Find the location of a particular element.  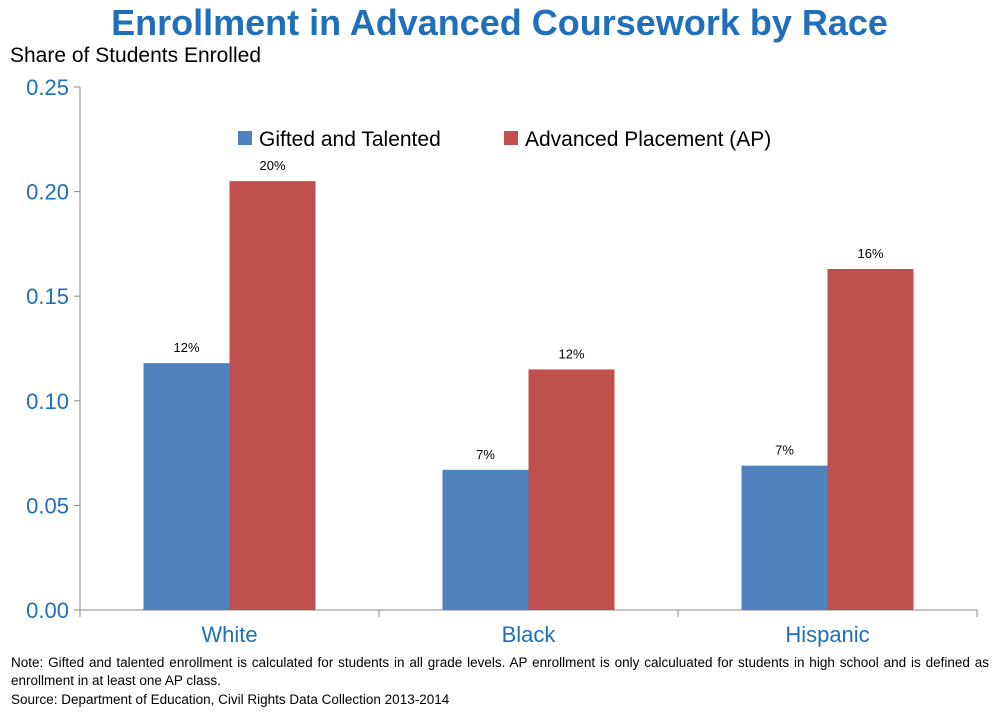

y-axis-label: Share of Students Enrolled is located at coordinates (135, 55).